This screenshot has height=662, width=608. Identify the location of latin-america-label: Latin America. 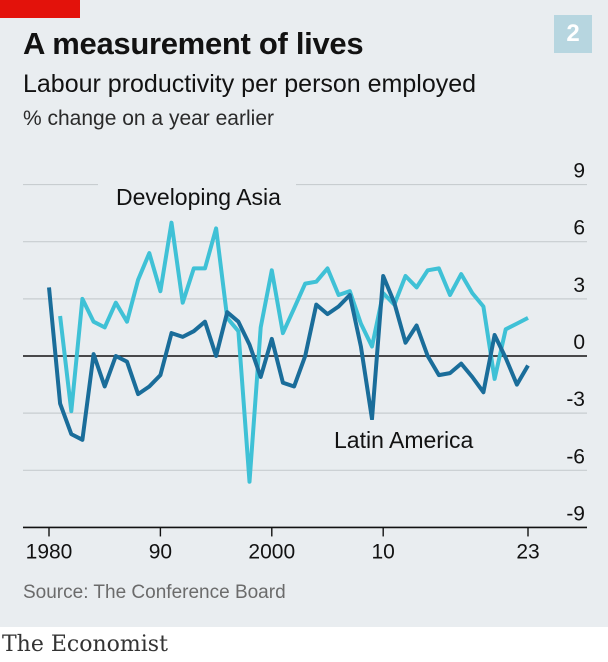
(404, 440).